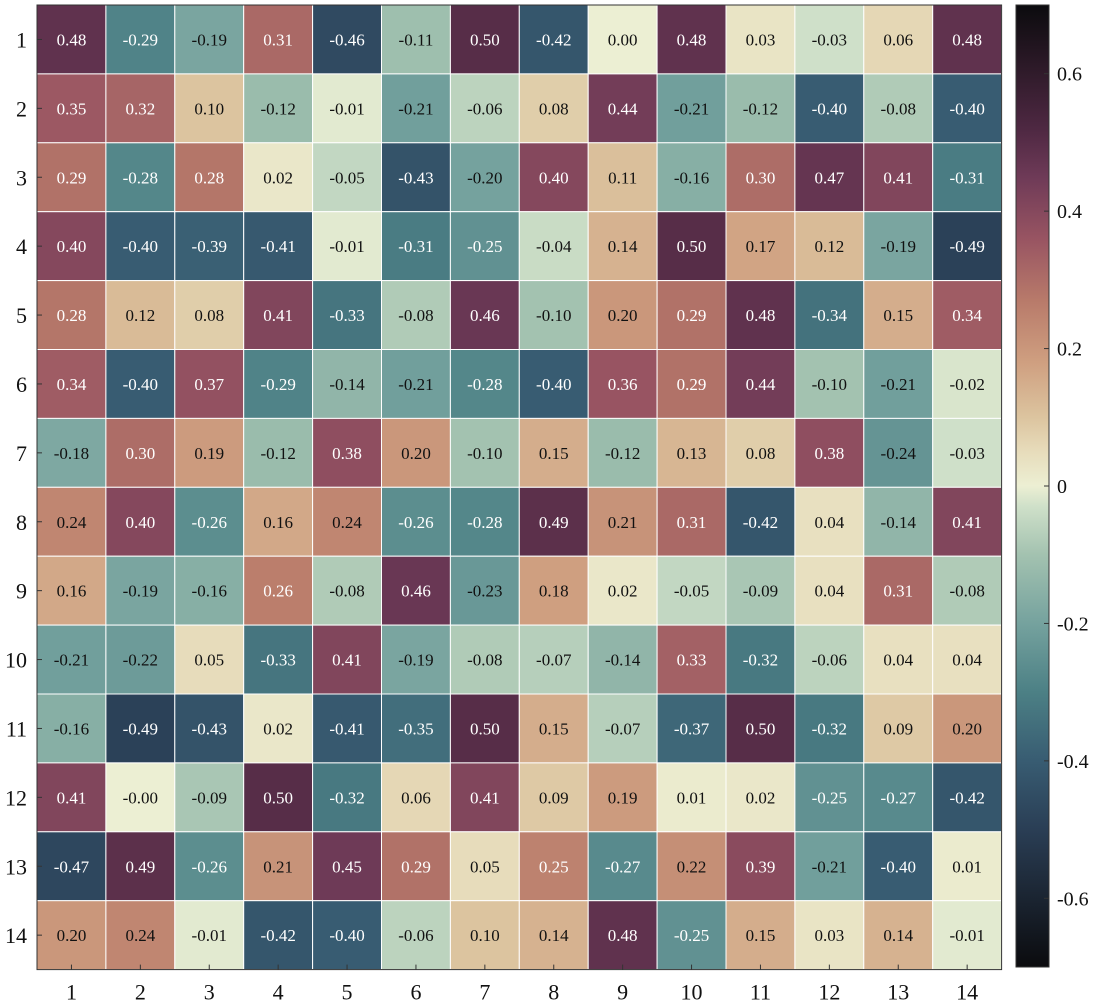 This screenshot has width=1095, height=1004. Describe the element at coordinates (21, 453) in the screenshot. I see `y-tick-label: 7` at that location.